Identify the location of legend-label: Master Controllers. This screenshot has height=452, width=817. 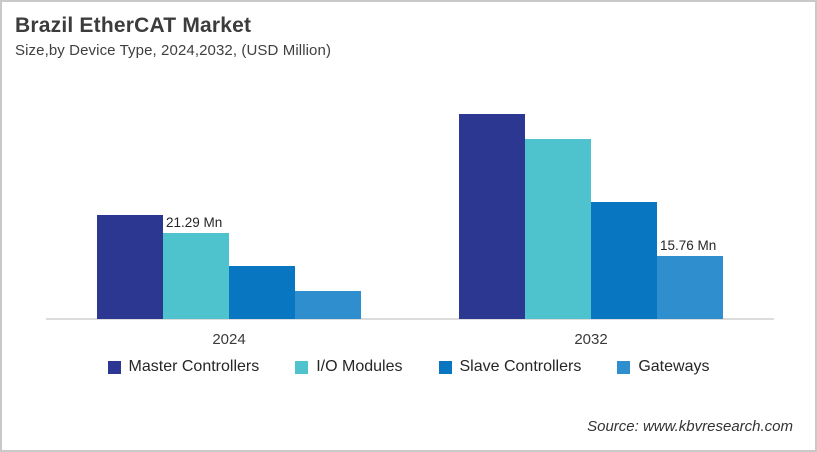
(194, 366).